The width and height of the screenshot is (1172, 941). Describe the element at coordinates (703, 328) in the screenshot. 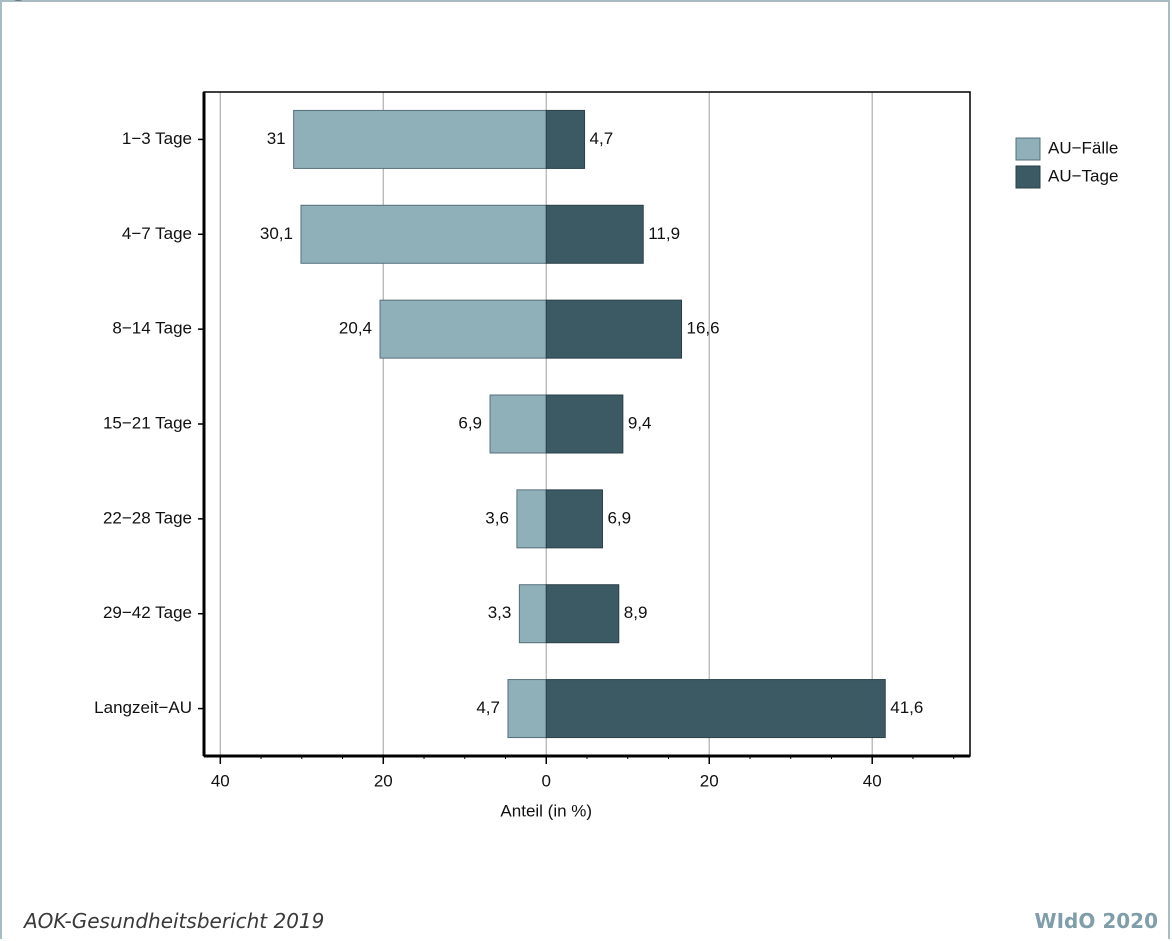

I see `data-label-au-tage-2: 16,6` at that location.